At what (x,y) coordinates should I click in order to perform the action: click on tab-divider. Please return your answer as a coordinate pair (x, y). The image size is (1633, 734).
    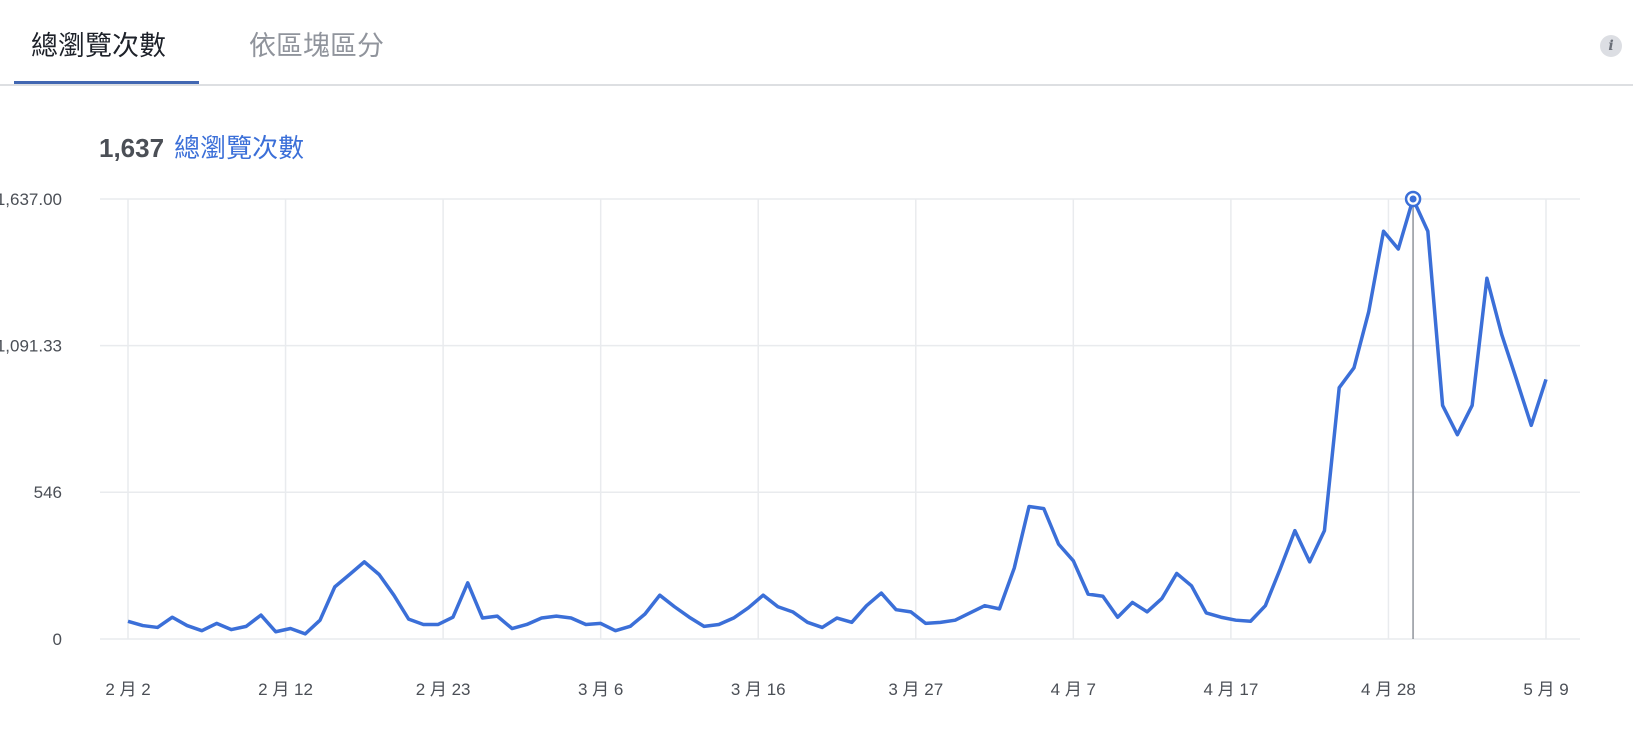
    Looking at the image, I should click on (816, 85).